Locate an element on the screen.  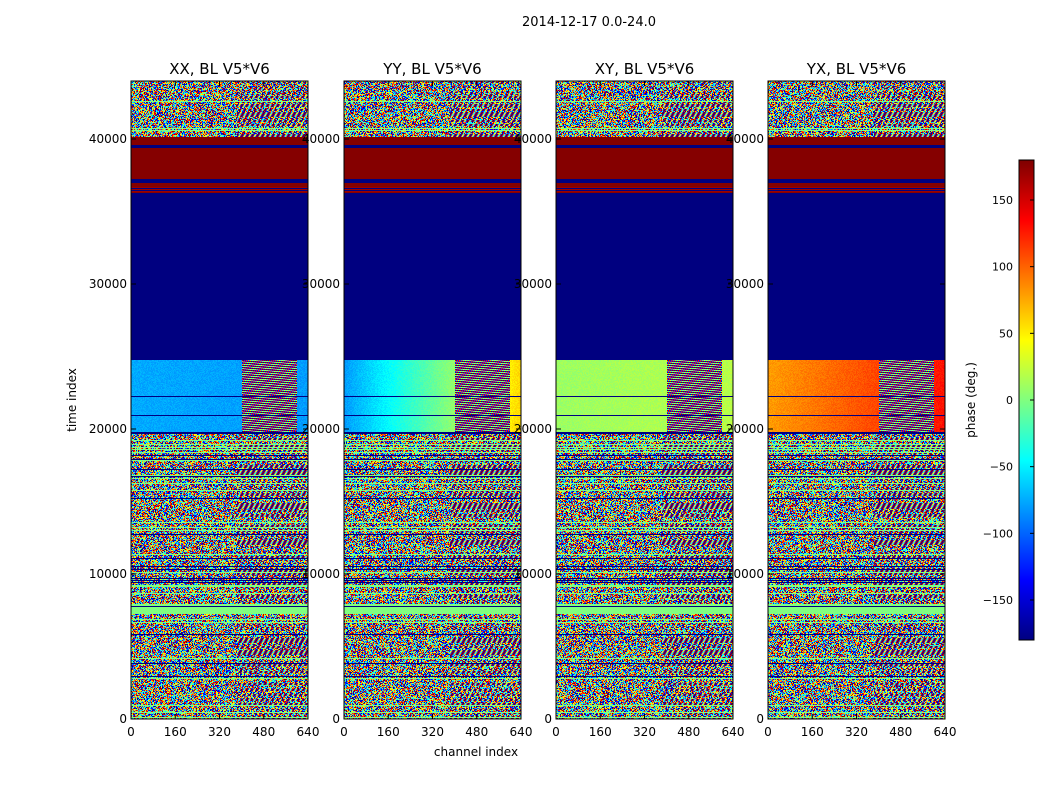
colorbar-tick-label: 150 is located at coordinates (1002, 200).